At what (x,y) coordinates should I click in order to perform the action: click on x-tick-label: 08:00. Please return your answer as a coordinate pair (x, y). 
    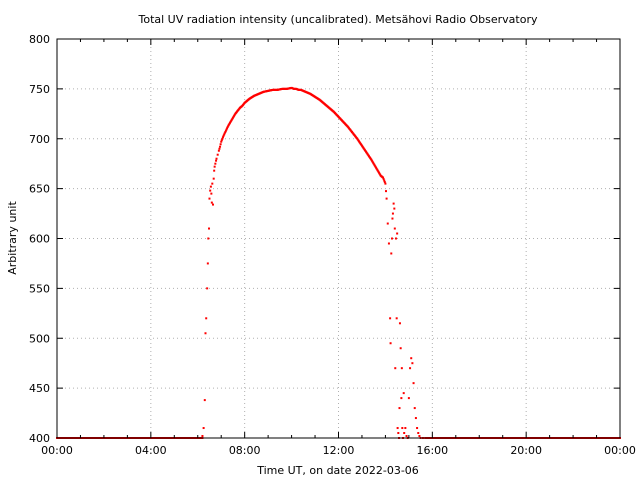
    Looking at the image, I should click on (245, 450).